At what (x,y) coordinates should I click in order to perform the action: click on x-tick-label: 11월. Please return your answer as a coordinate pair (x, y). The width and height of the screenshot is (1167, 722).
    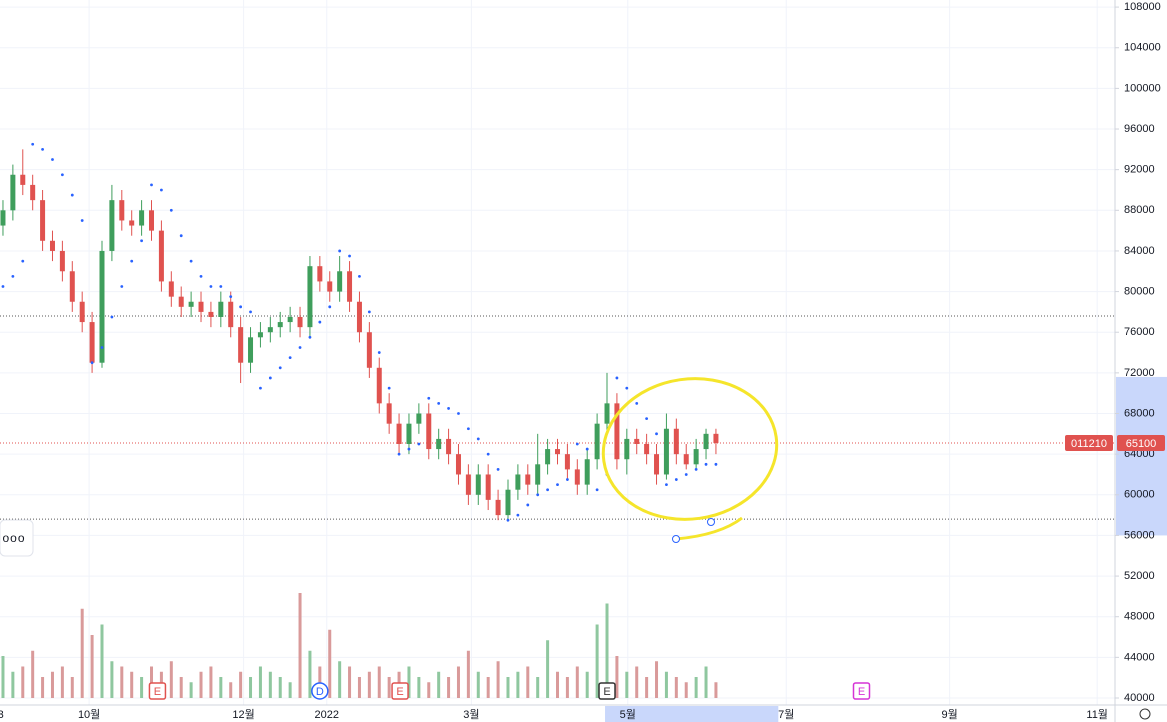
    Looking at the image, I should click on (1097, 714).